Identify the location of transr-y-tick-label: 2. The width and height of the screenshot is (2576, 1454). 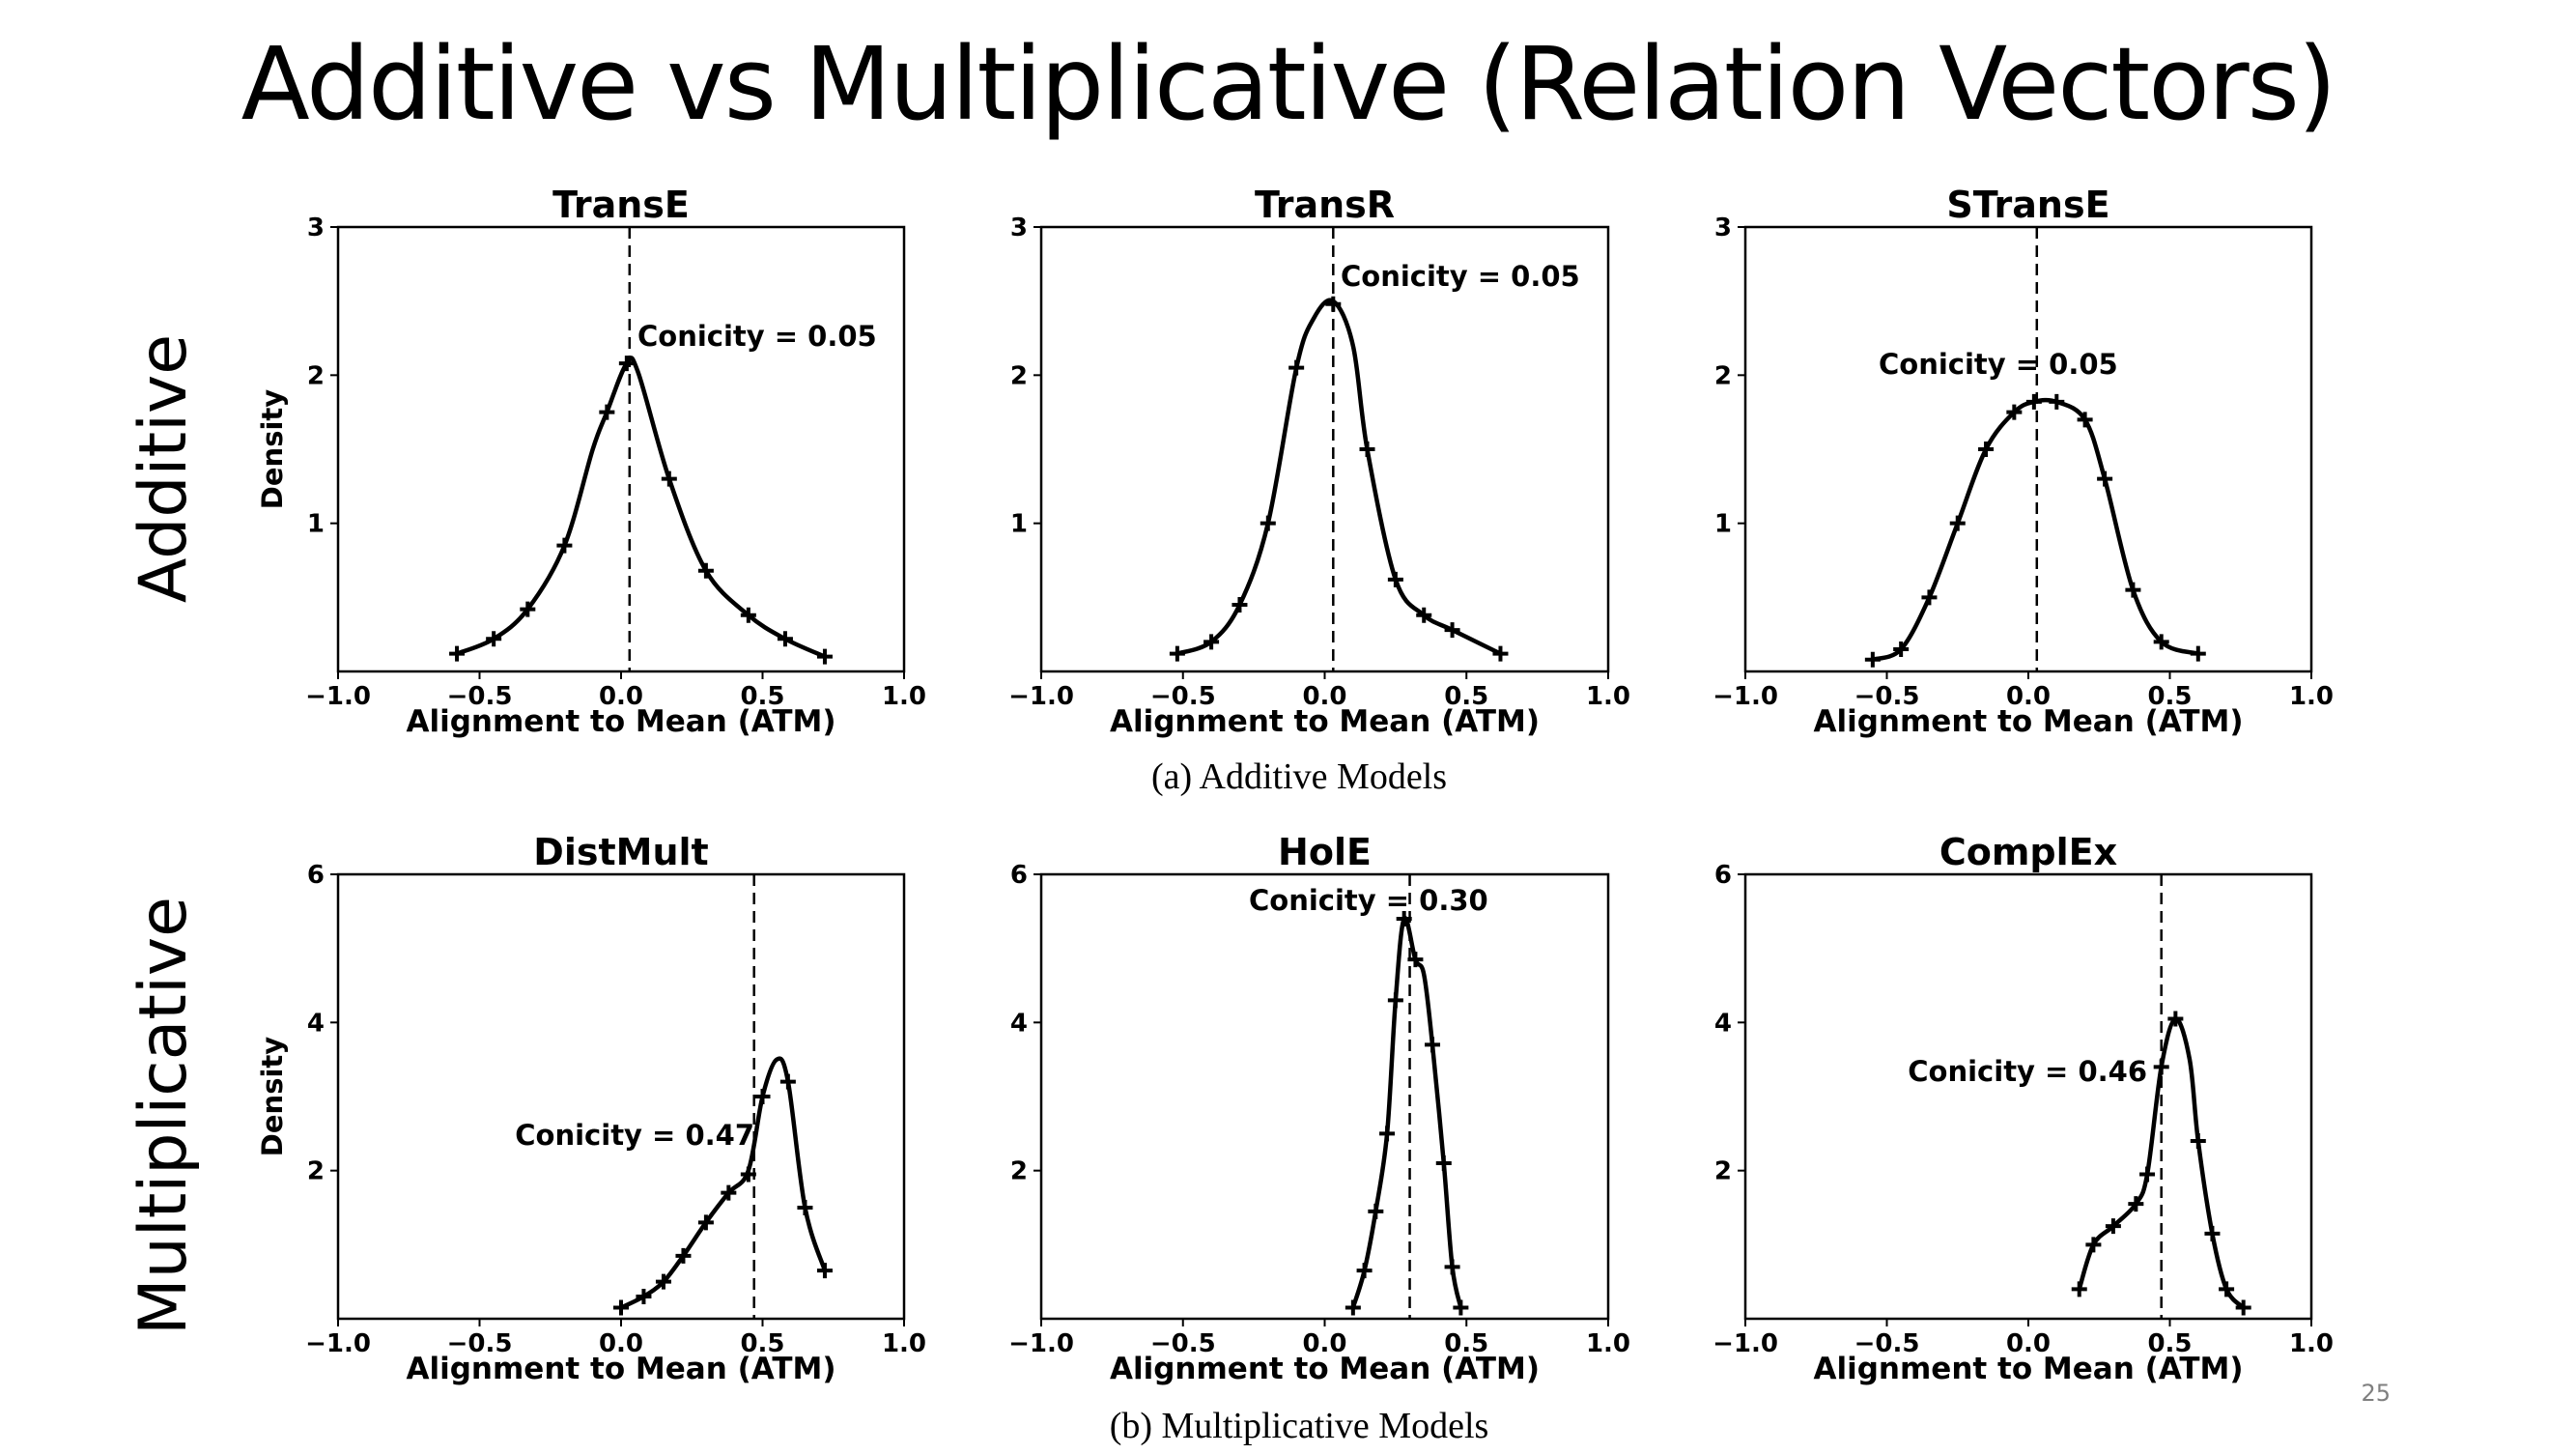
(1019, 375).